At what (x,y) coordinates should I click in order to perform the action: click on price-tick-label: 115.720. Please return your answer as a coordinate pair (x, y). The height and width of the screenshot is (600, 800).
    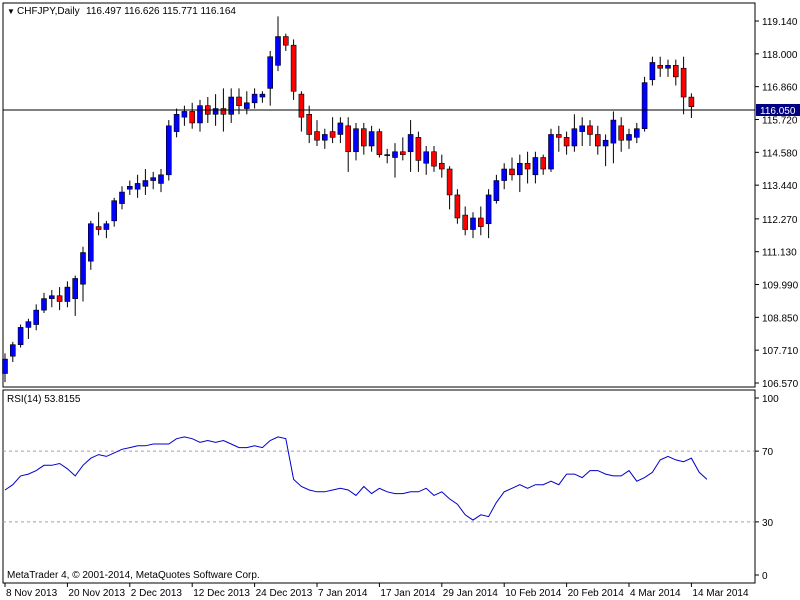
    Looking at the image, I should click on (780, 120).